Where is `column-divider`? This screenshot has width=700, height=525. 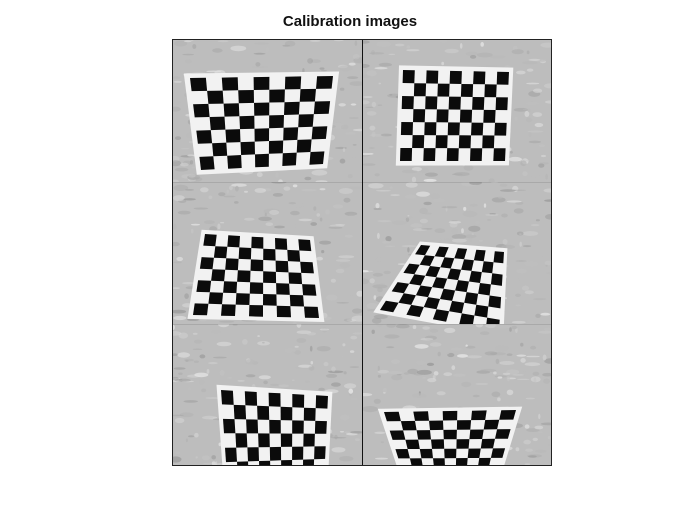
column-divider is located at coordinates (362, 252).